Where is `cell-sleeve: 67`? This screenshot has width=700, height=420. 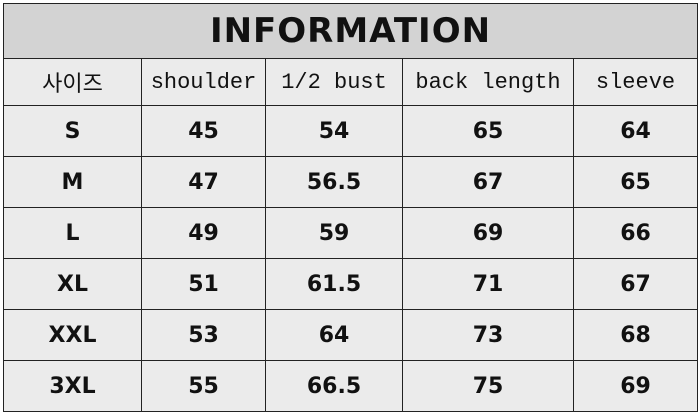
cell-sleeve: 67 is located at coordinates (635, 284).